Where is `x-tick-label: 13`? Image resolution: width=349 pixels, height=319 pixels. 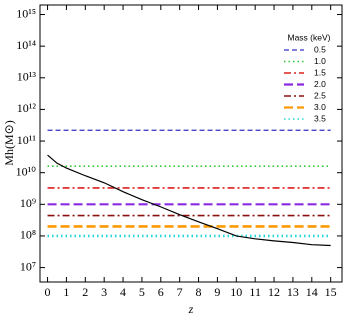
x-tick-label: 13 is located at coordinates (293, 292).